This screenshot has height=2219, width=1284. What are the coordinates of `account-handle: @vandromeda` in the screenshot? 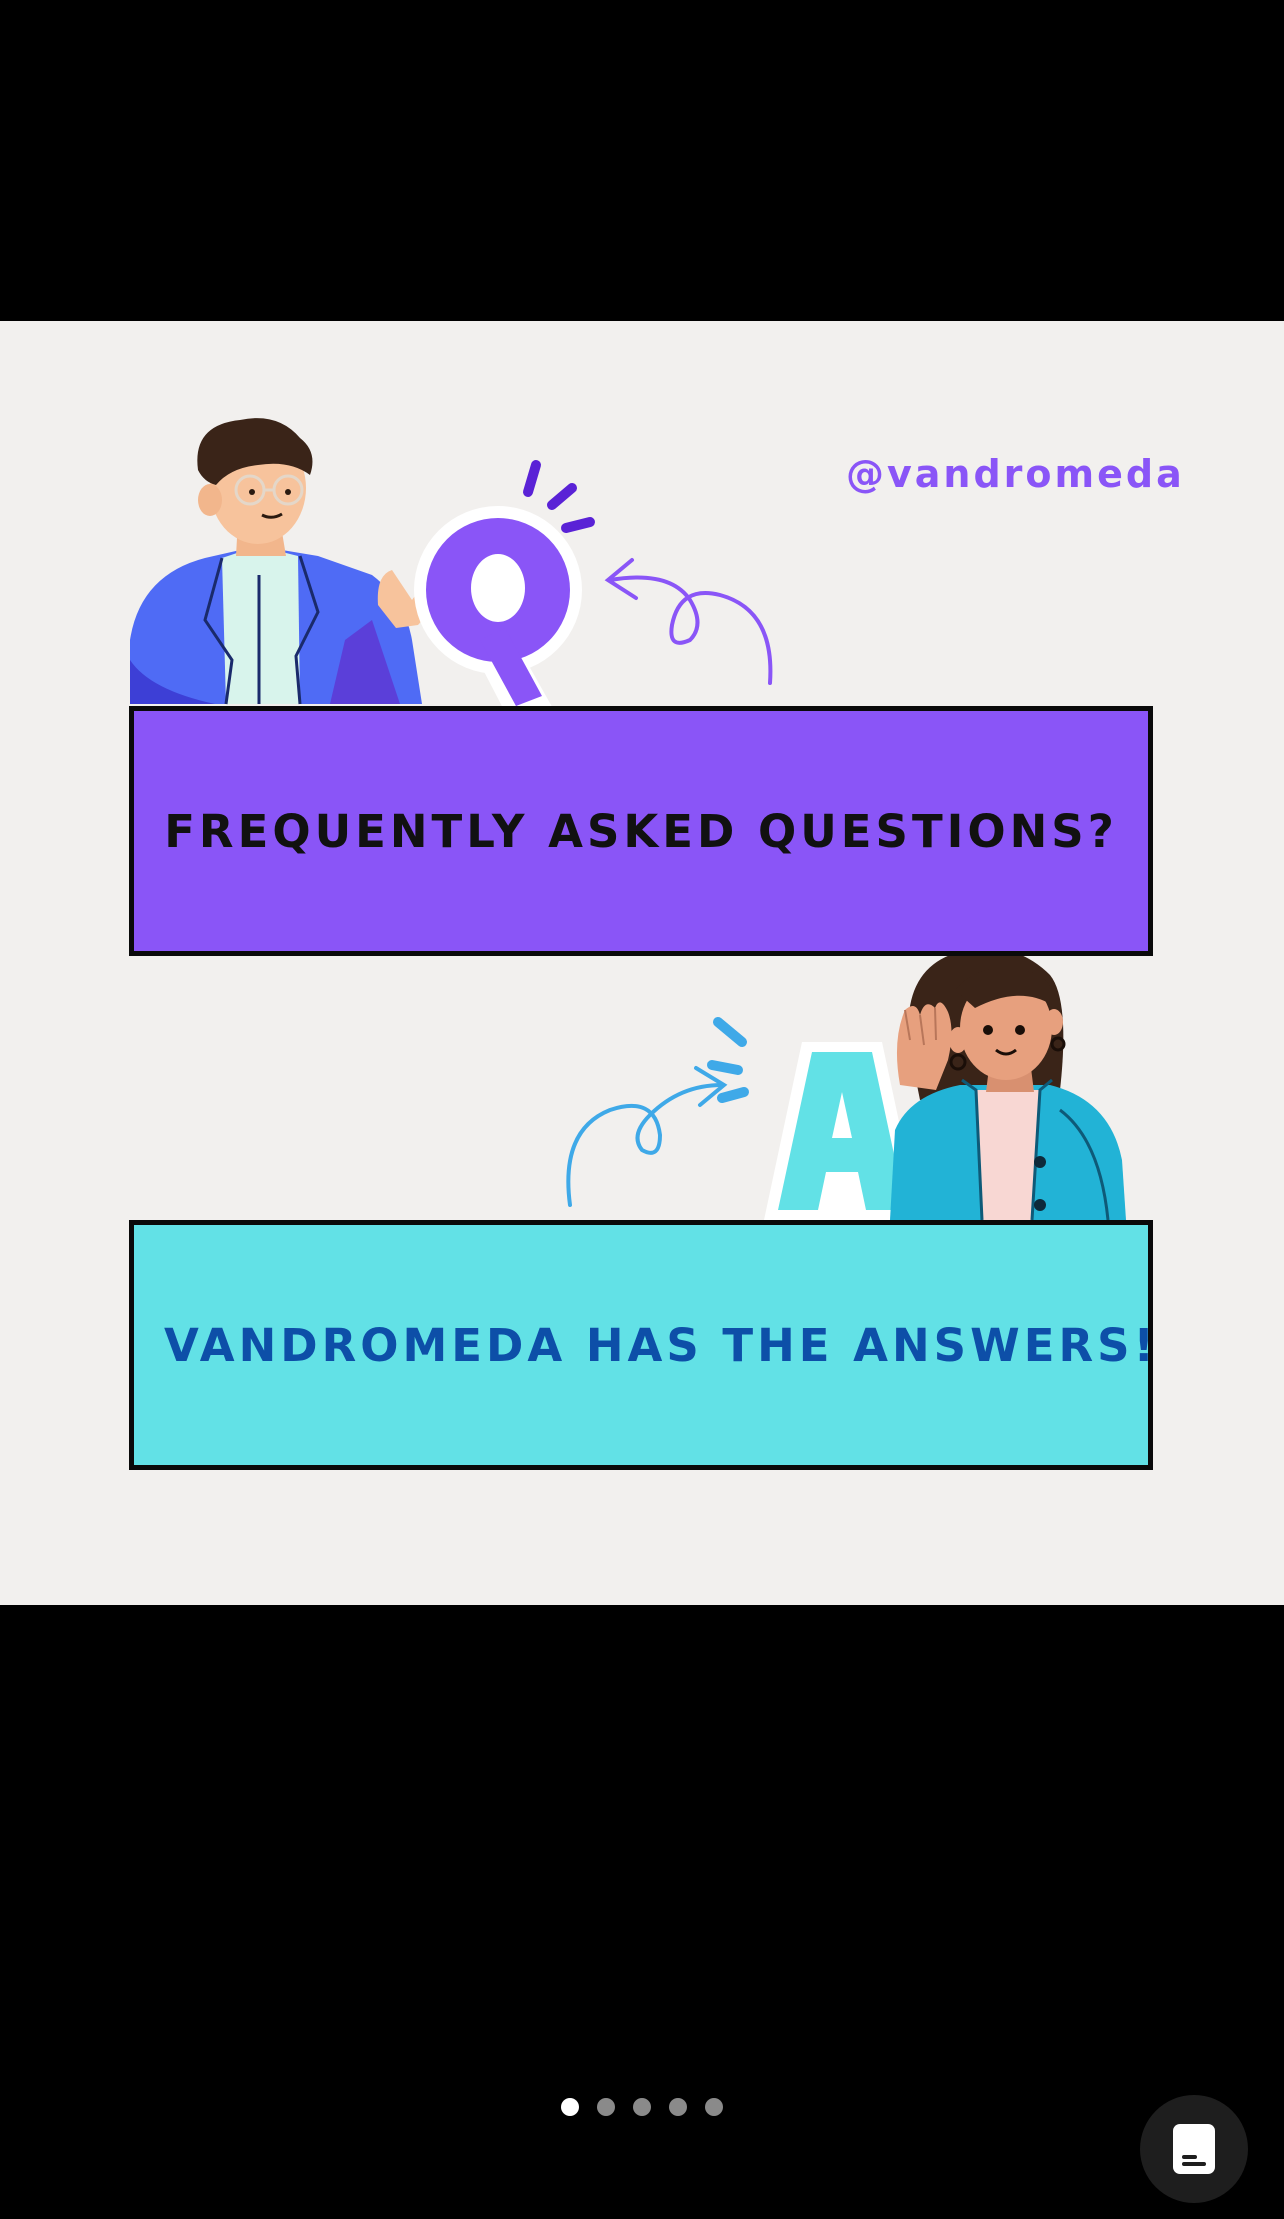 It's located at (1015, 474).